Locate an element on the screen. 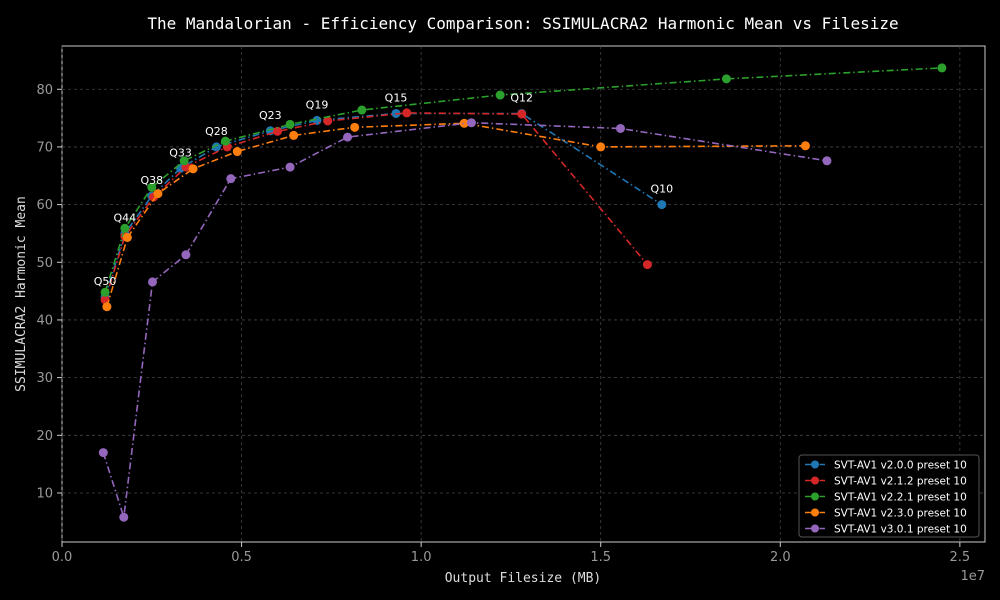  x-axis-offset-label: 1e7 is located at coordinates (972, 576).